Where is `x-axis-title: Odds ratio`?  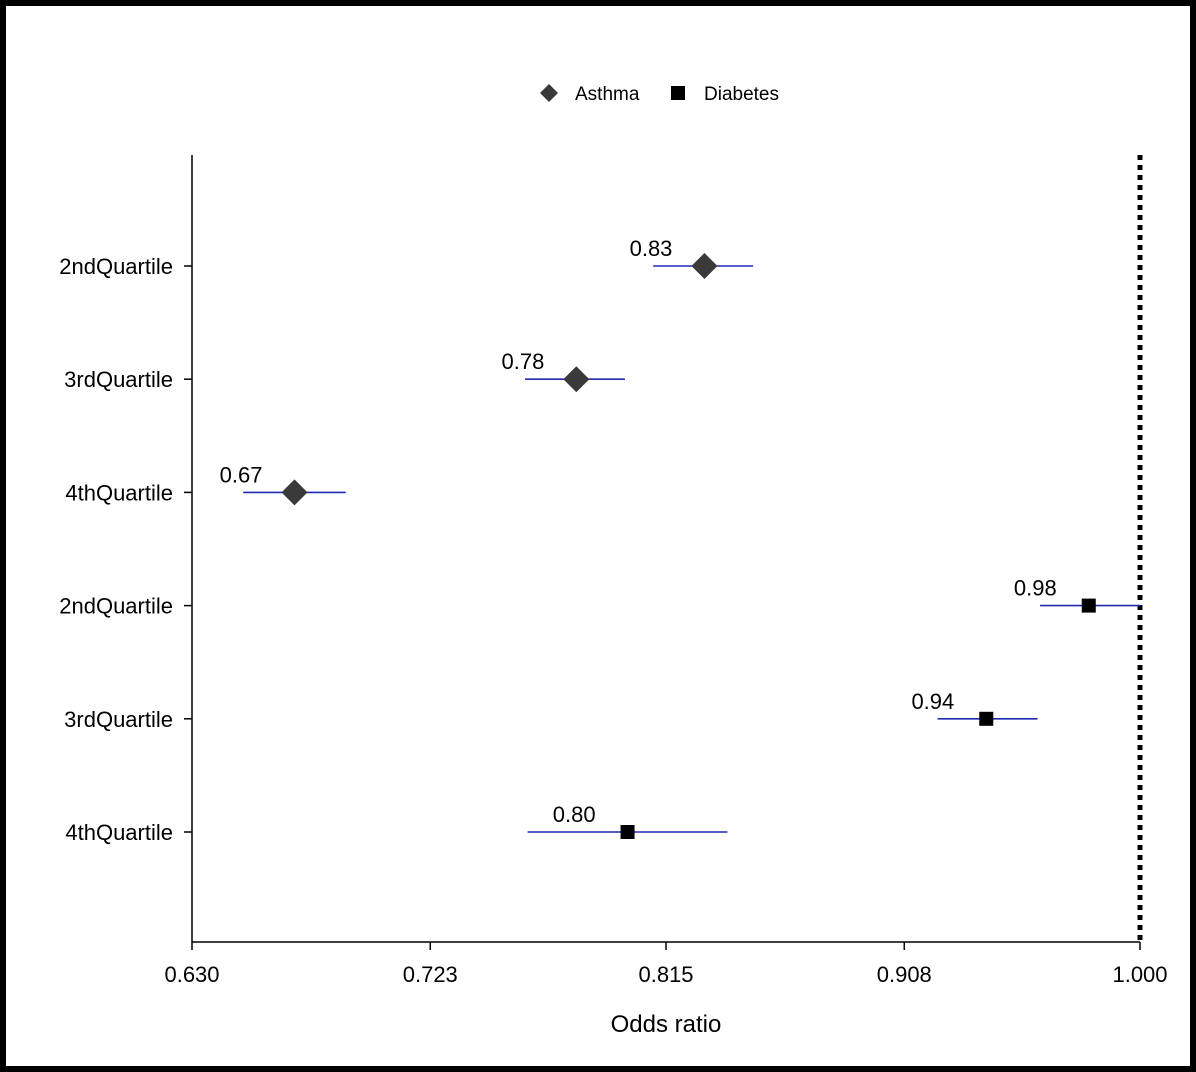
x-axis-title: Odds ratio is located at coordinates (666, 1024).